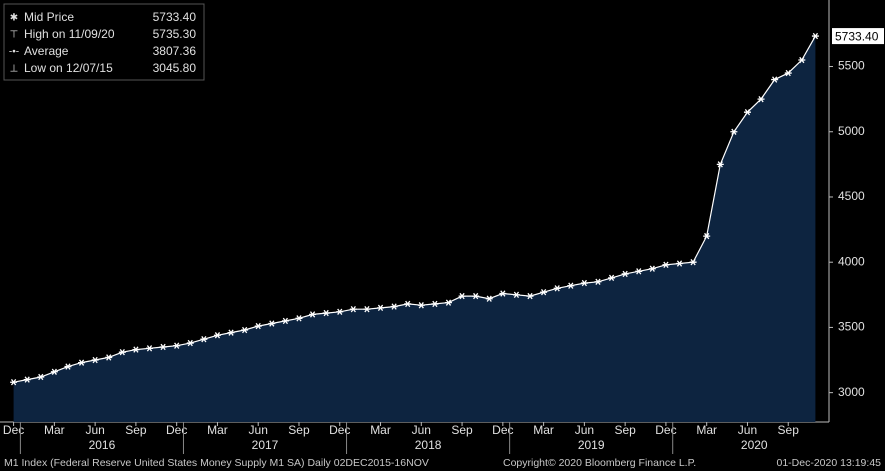 The image size is (885, 471). What do you see at coordinates (175, 68) in the screenshot?
I see `legend-value: 3045.80` at bounding box center [175, 68].